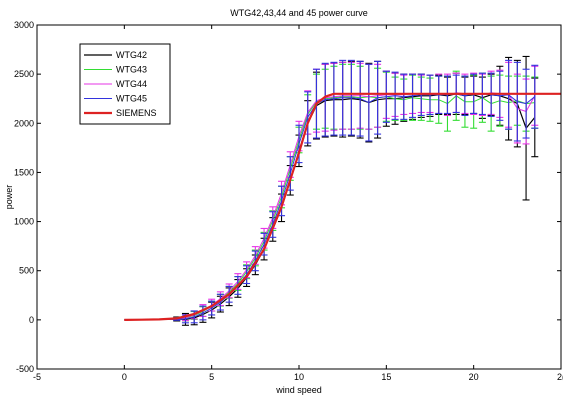 This screenshot has height=396, width=563. I want to click on x-axis-title: wind speed, so click(298, 390).